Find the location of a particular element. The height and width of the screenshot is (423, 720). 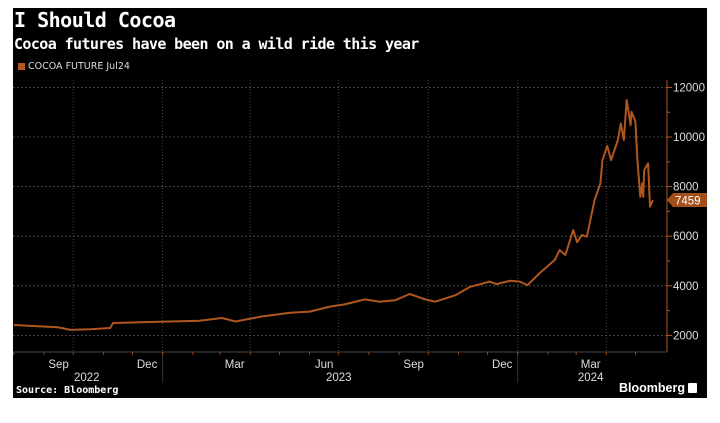

bloomberg-logo: Bloomberg is located at coordinates (658, 388).